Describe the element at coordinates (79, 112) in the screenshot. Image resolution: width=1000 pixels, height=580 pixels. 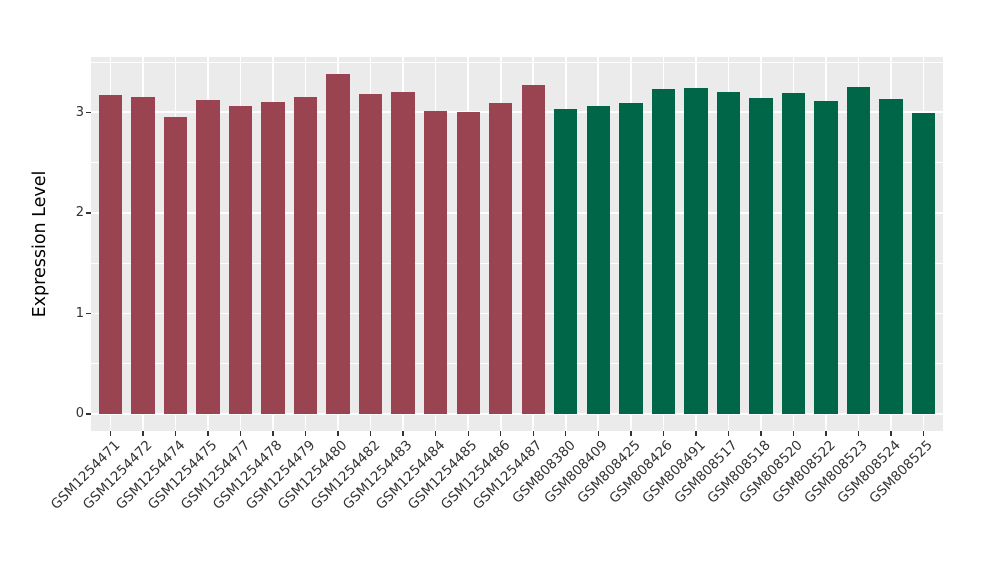
I see `y-tick-label: 3` at that location.